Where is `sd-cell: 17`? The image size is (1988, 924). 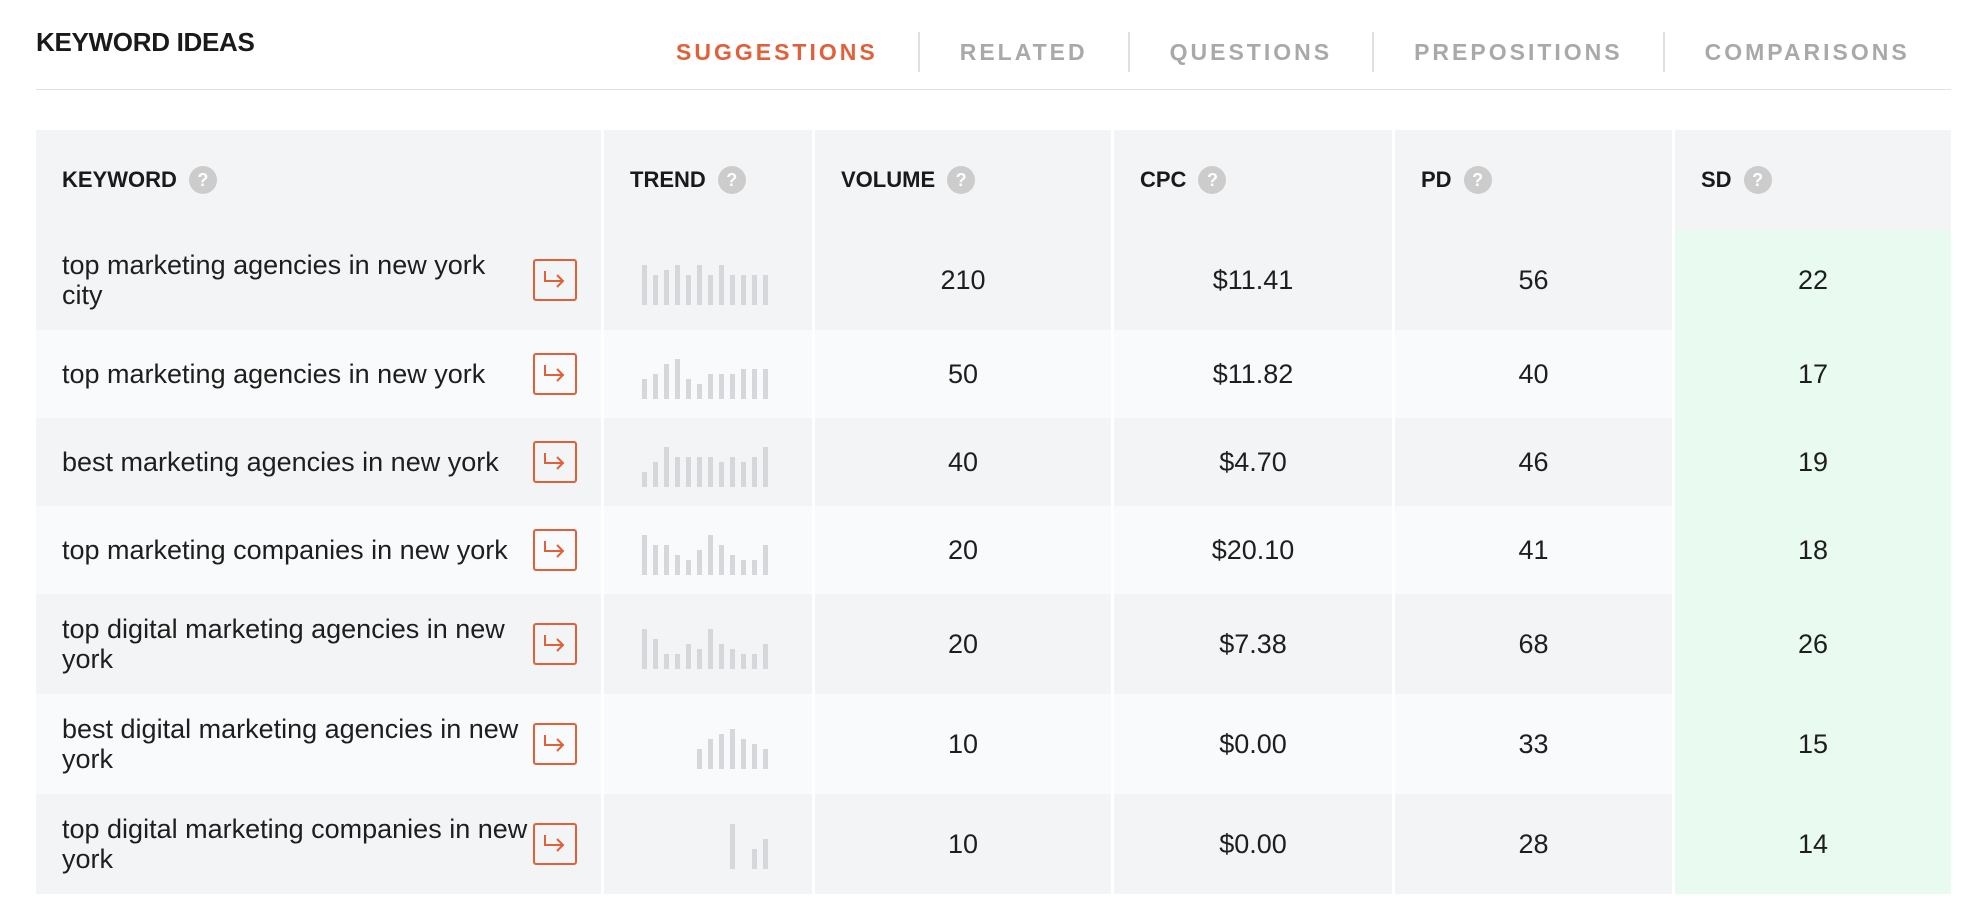 sd-cell: 17 is located at coordinates (1813, 374).